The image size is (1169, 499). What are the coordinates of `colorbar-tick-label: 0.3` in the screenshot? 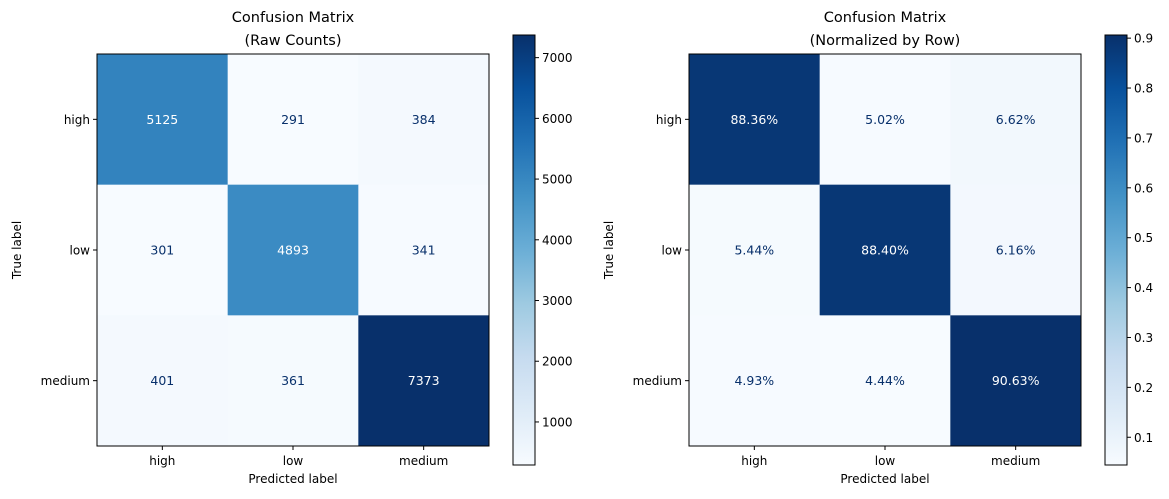 It's located at (1143, 338).